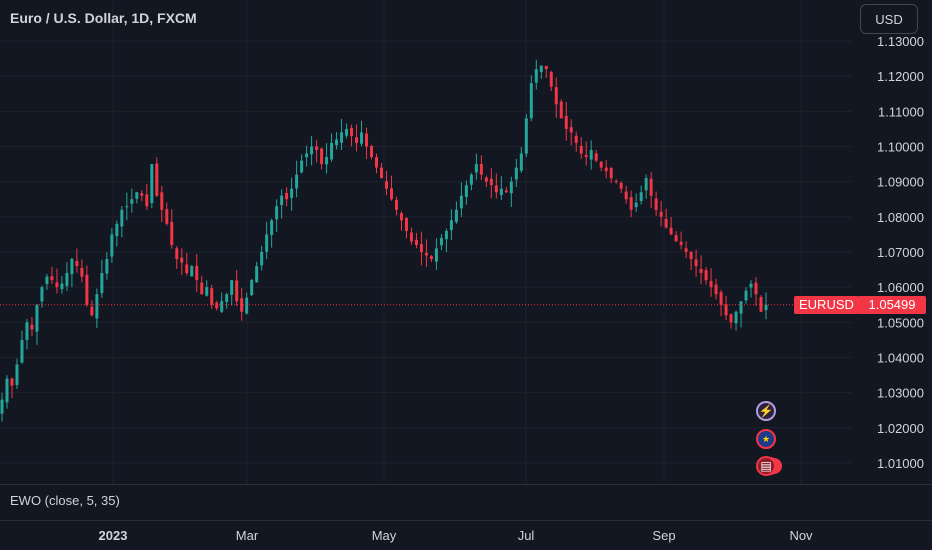 This screenshot has height=550, width=932. Describe the element at coordinates (900, 287) in the screenshot. I see `y-tick-label: 1.06000` at that location.